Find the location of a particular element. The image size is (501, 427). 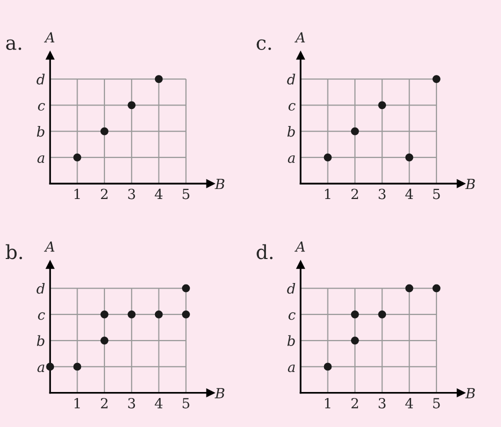

chart-title: d. is located at coordinates (264, 252).